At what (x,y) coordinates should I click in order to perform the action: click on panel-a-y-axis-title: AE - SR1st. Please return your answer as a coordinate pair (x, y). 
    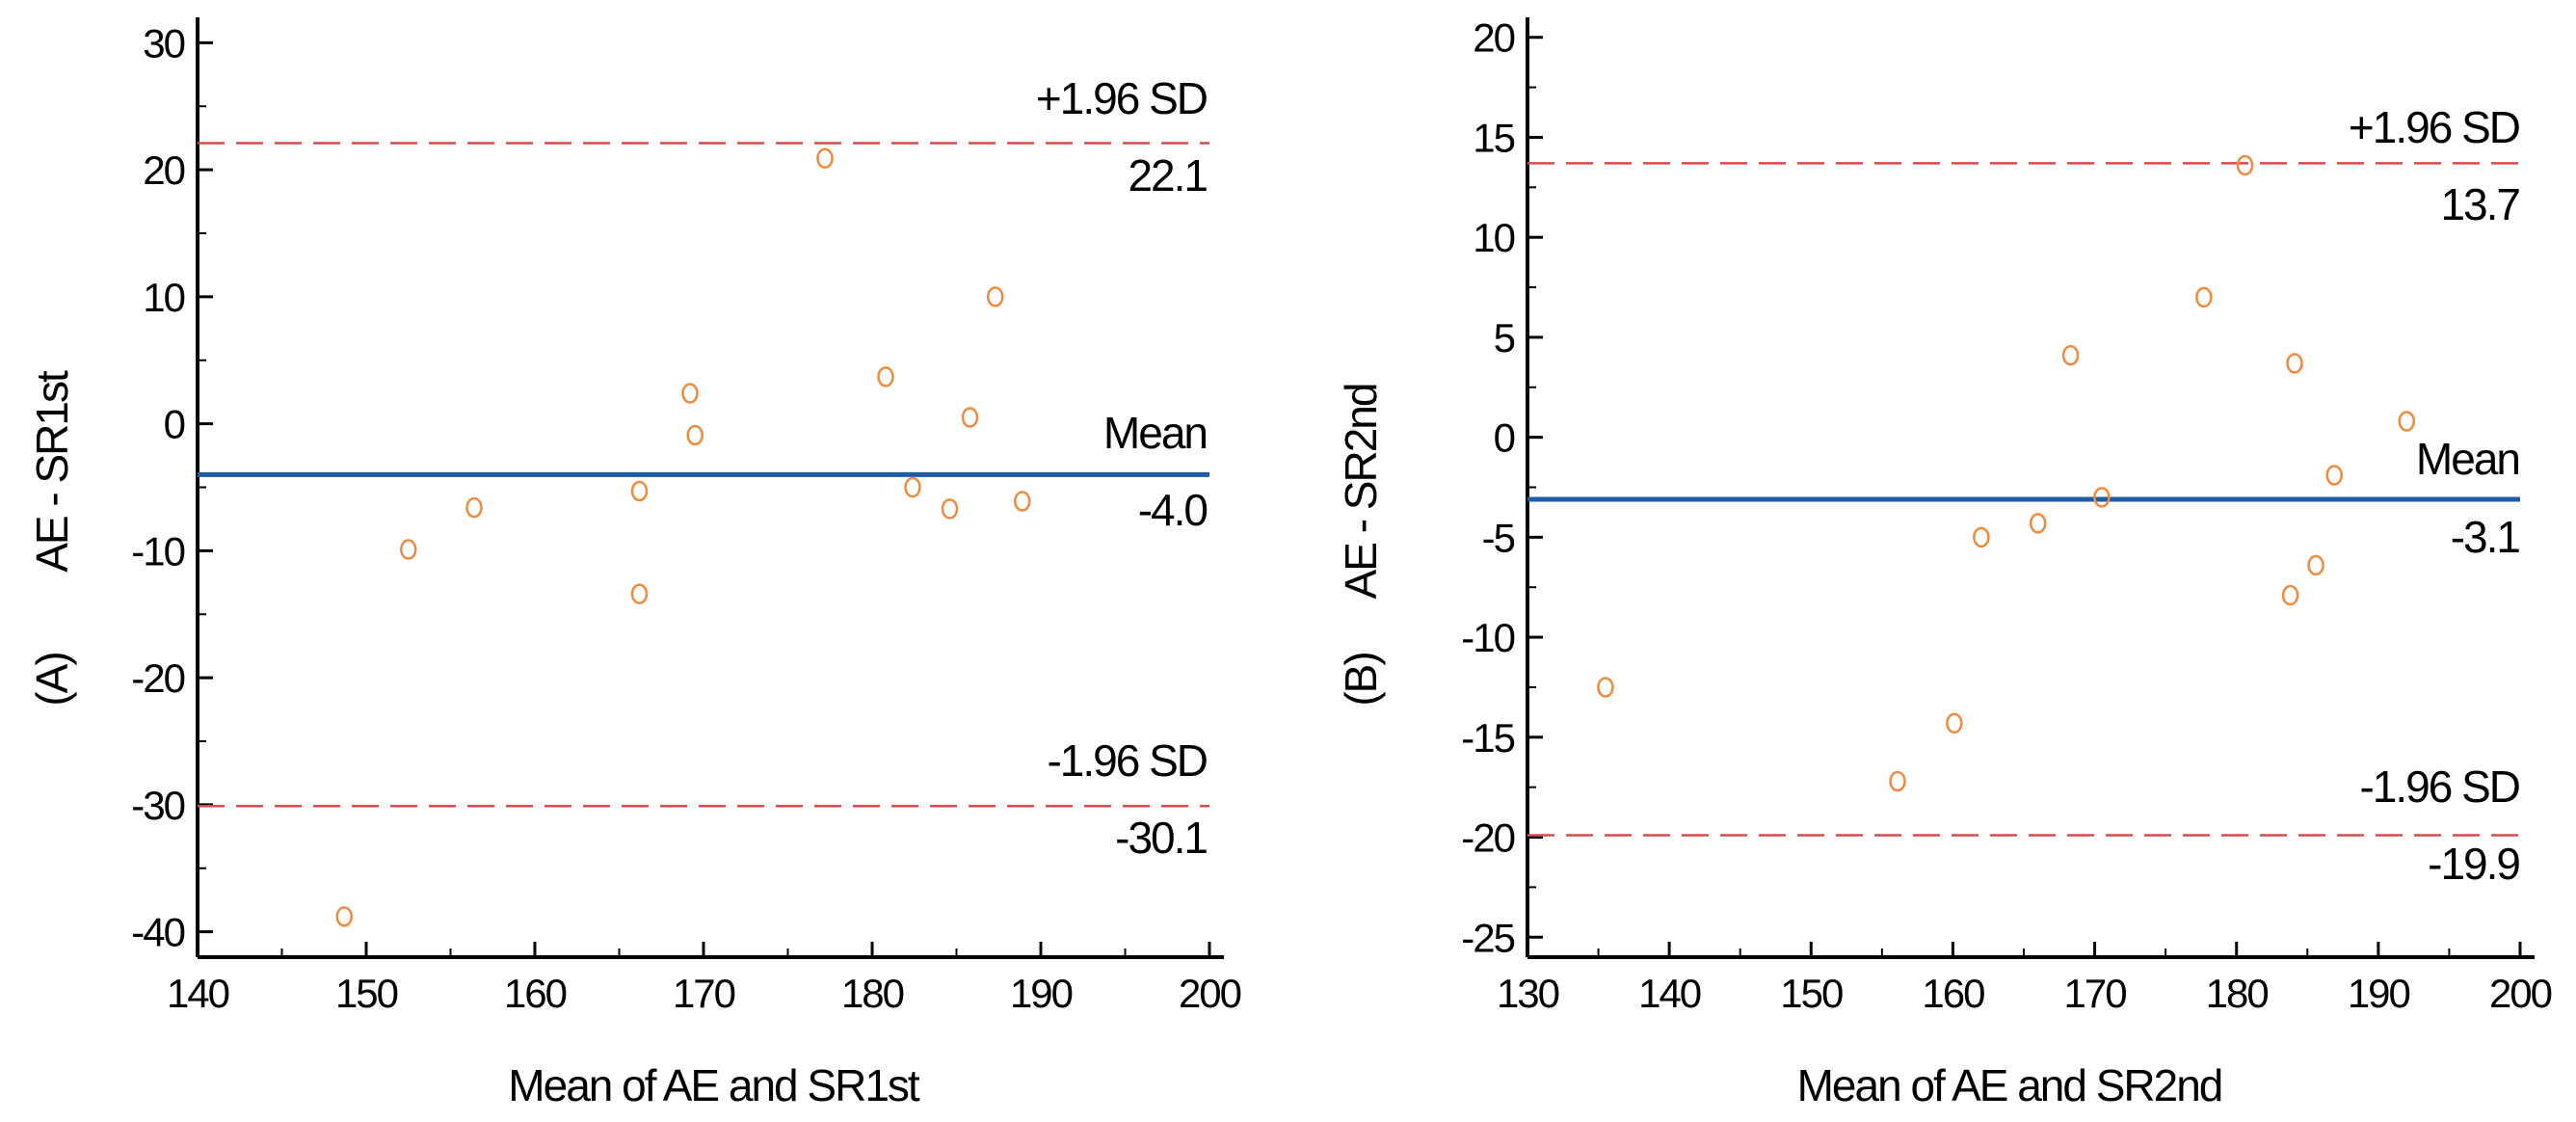
    Looking at the image, I should click on (52, 471).